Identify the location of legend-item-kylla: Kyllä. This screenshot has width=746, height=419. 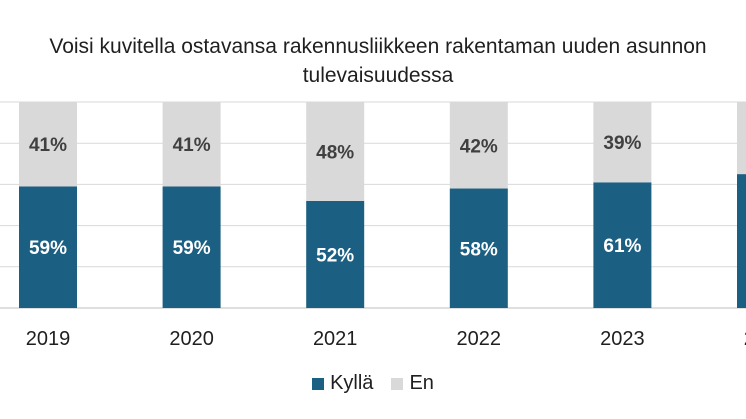
(342, 383).